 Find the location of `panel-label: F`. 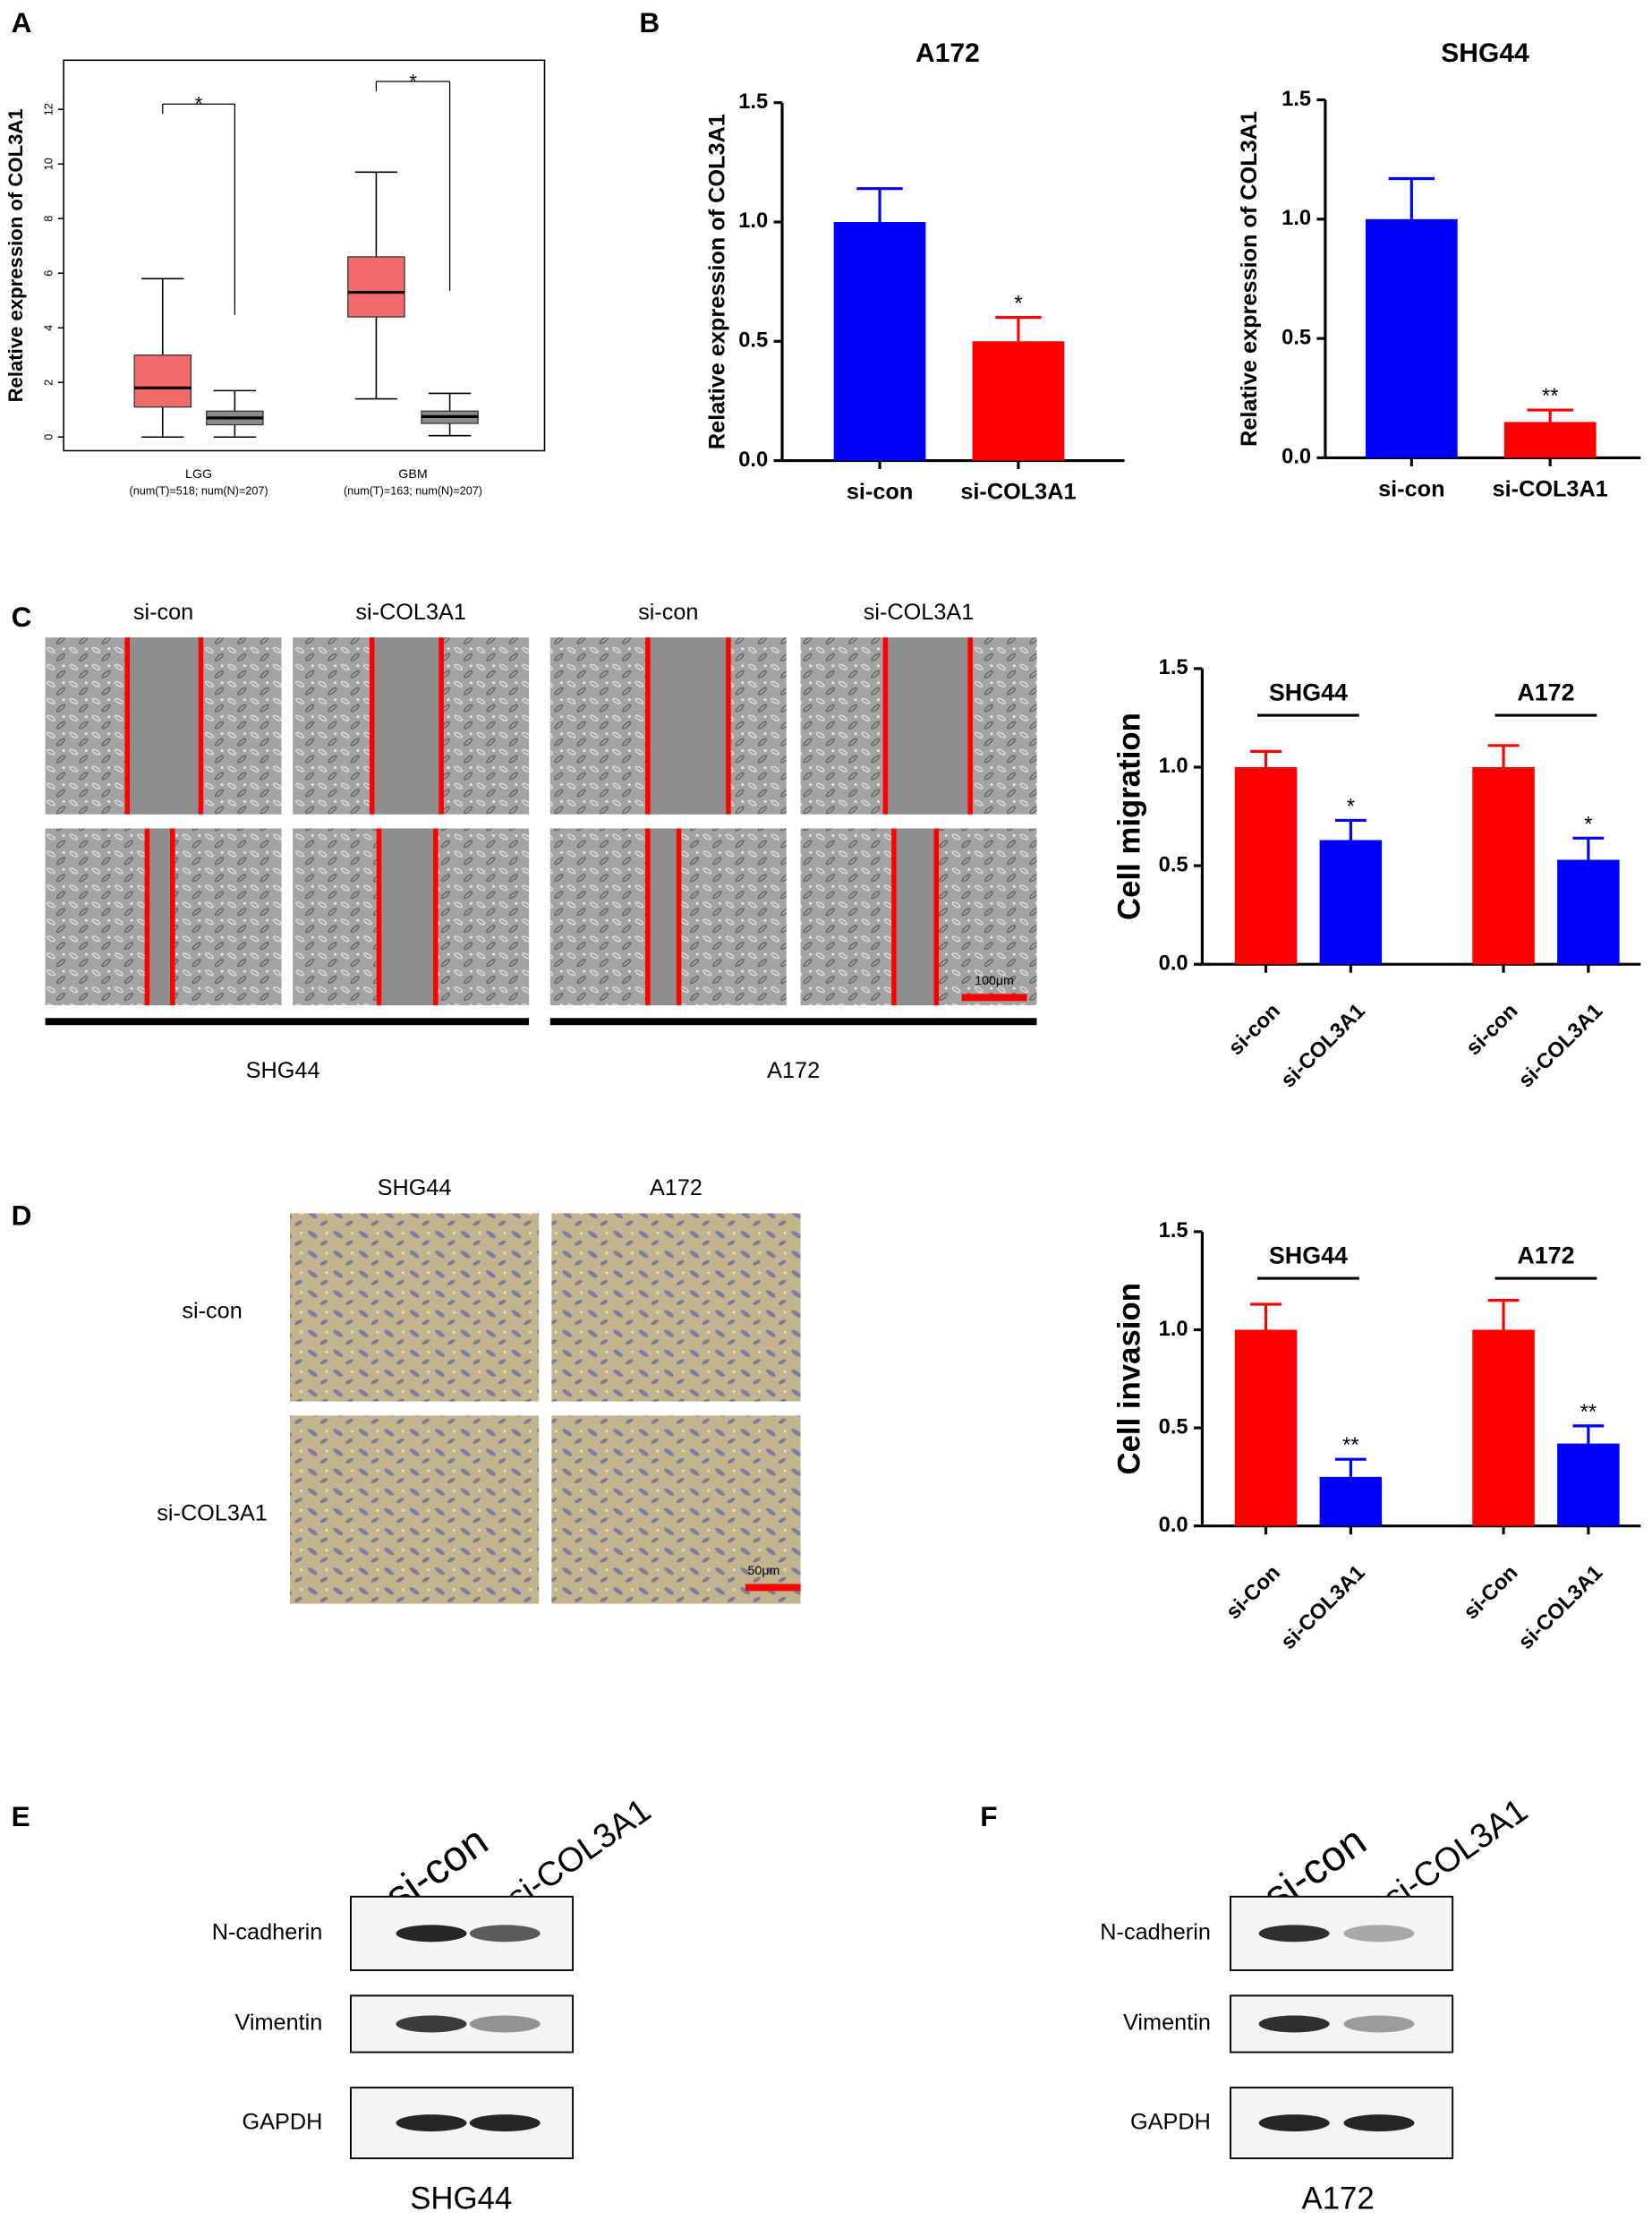

panel-label: F is located at coordinates (988, 1816).